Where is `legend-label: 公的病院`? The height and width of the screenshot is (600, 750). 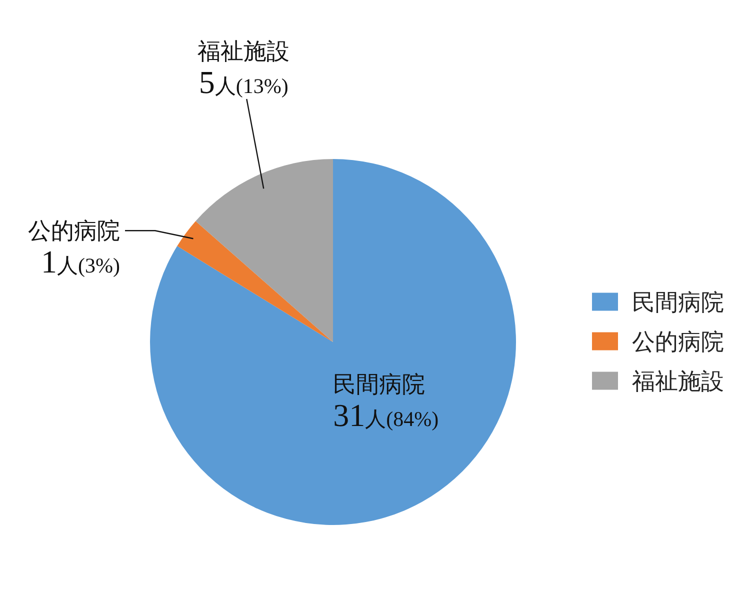
legend-label: 公的病院 is located at coordinates (678, 341).